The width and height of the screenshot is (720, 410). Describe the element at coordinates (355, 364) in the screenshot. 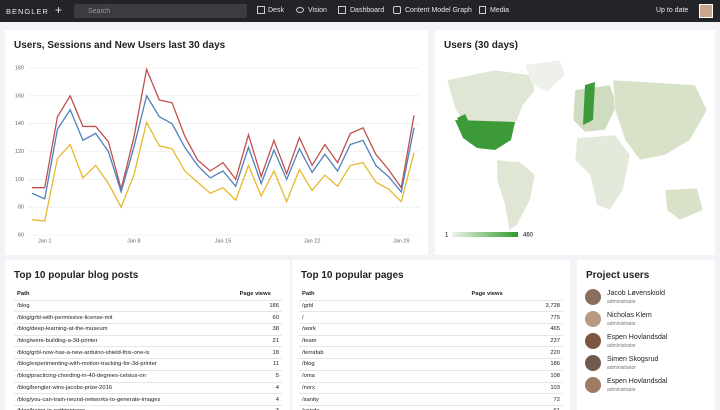

I see `path-cell: /blog` at that location.